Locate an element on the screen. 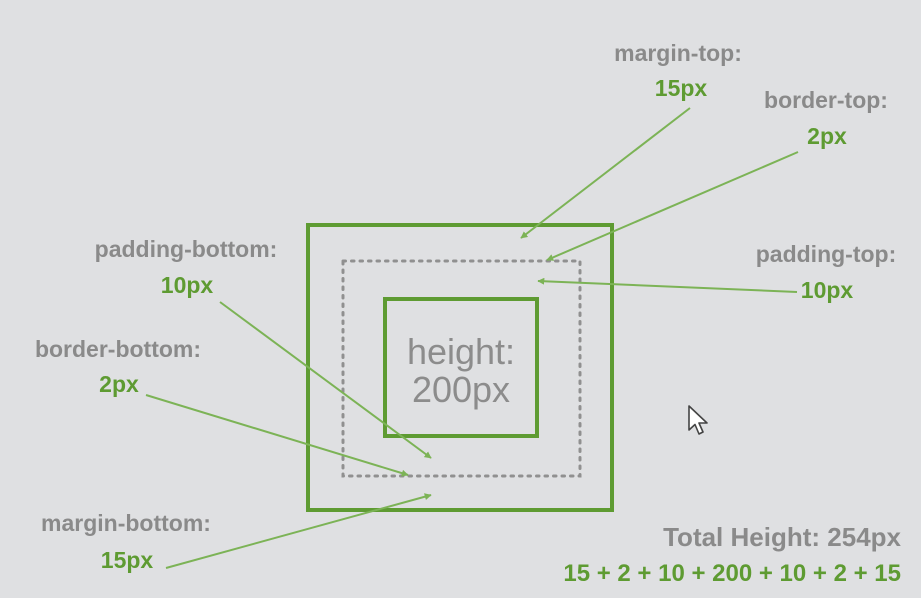 The height and width of the screenshot is (598, 921). border-bottom-name: border-bottom: is located at coordinates (118, 349).